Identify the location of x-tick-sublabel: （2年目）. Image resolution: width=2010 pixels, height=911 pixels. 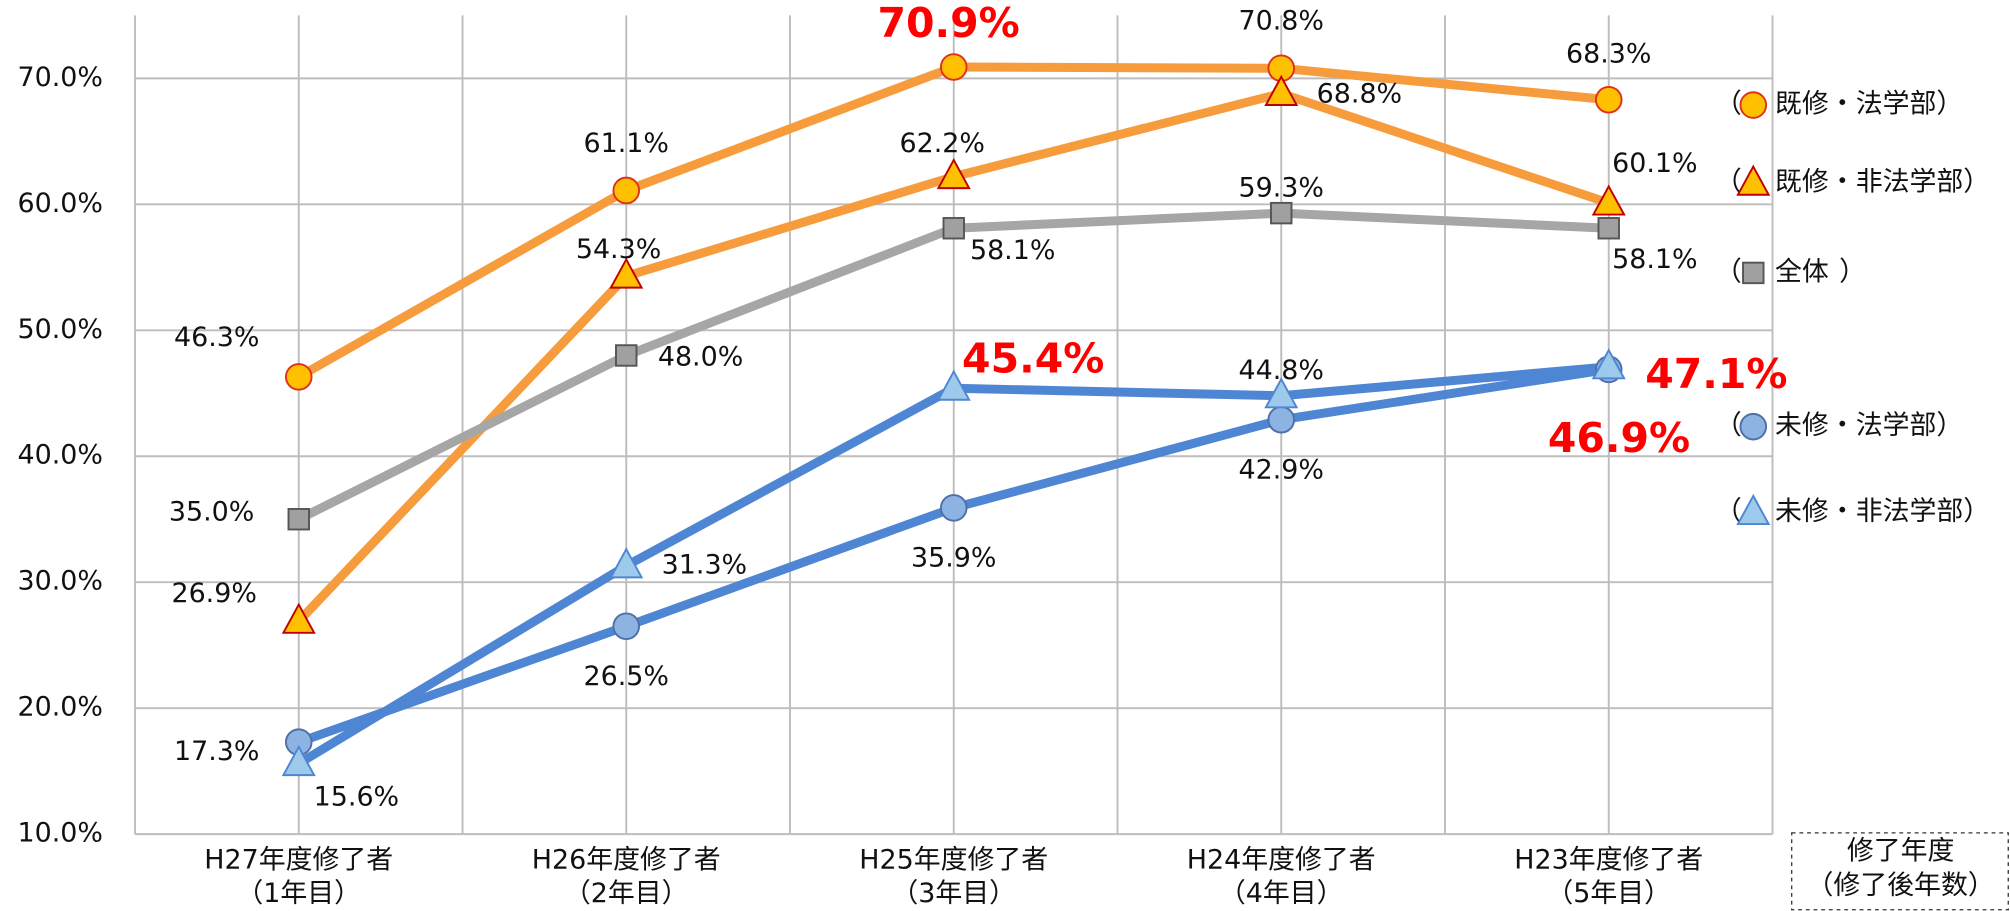
(626, 893).